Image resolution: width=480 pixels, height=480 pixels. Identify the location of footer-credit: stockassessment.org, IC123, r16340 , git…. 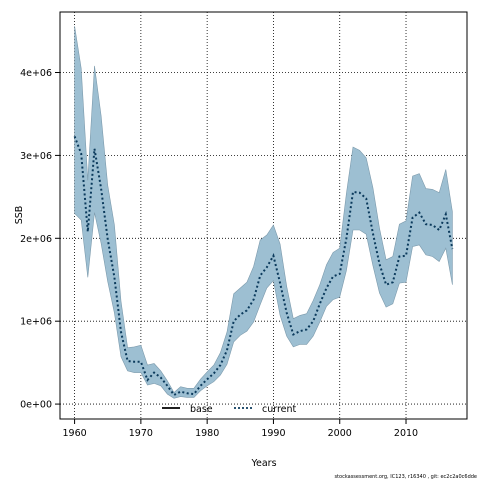
(405, 477).